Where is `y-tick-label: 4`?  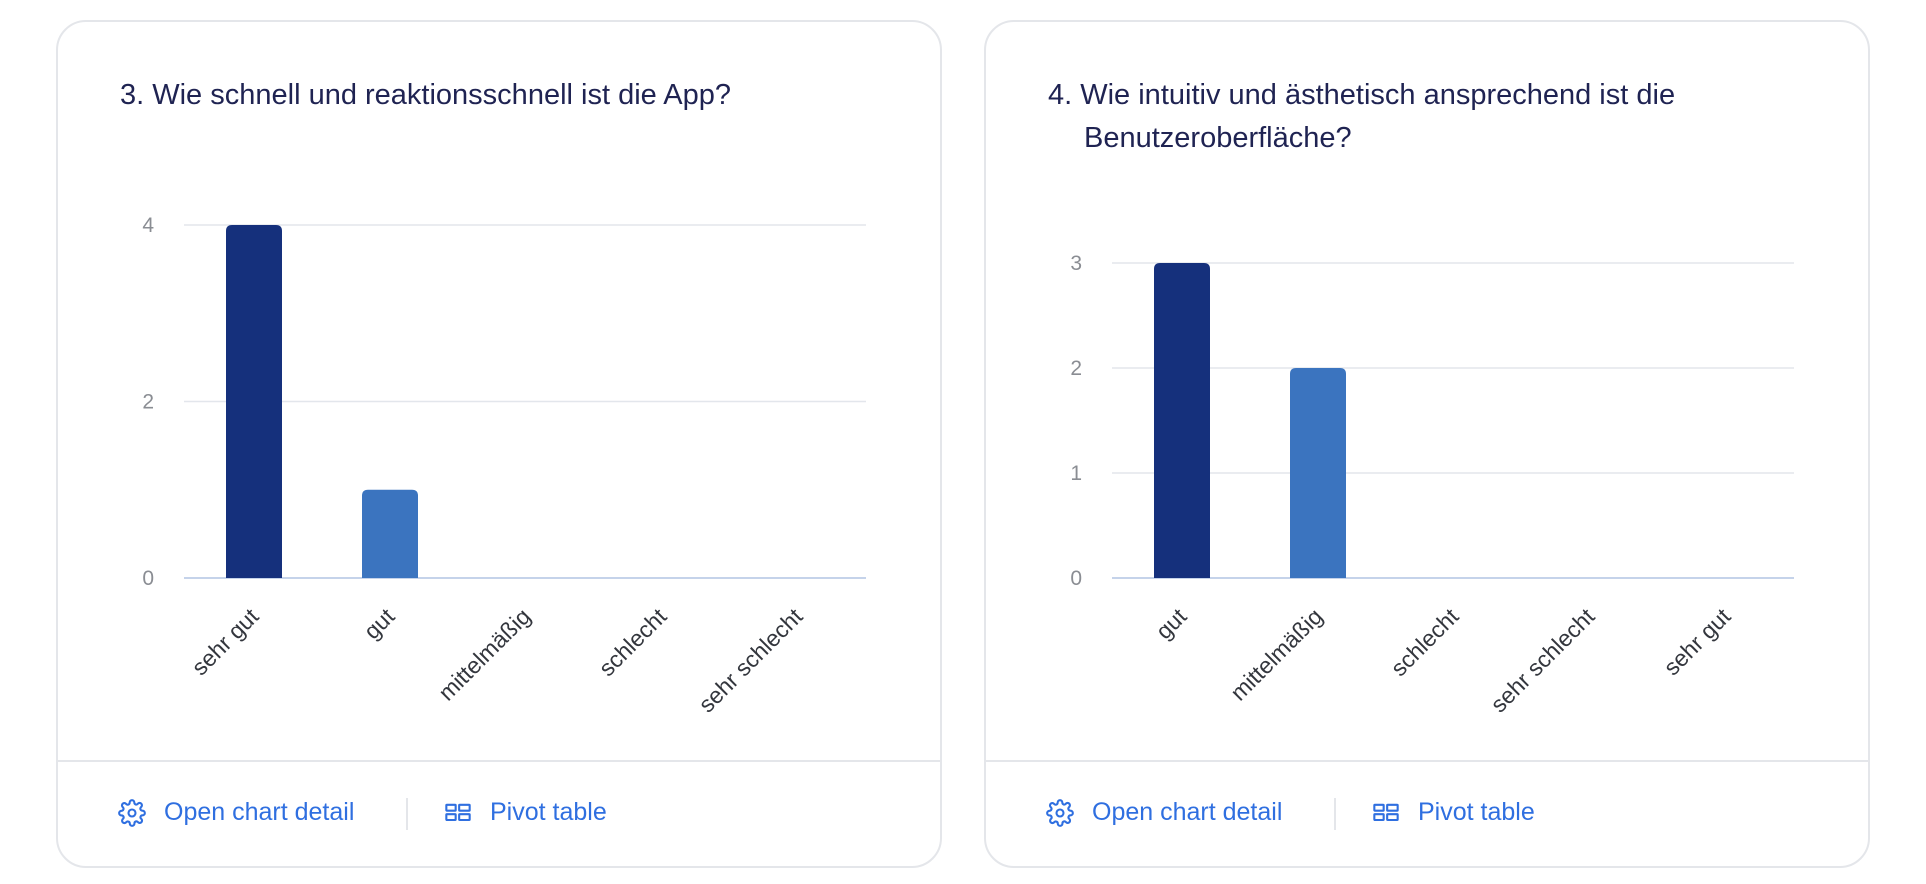 y-tick-label: 4 is located at coordinates (148, 225).